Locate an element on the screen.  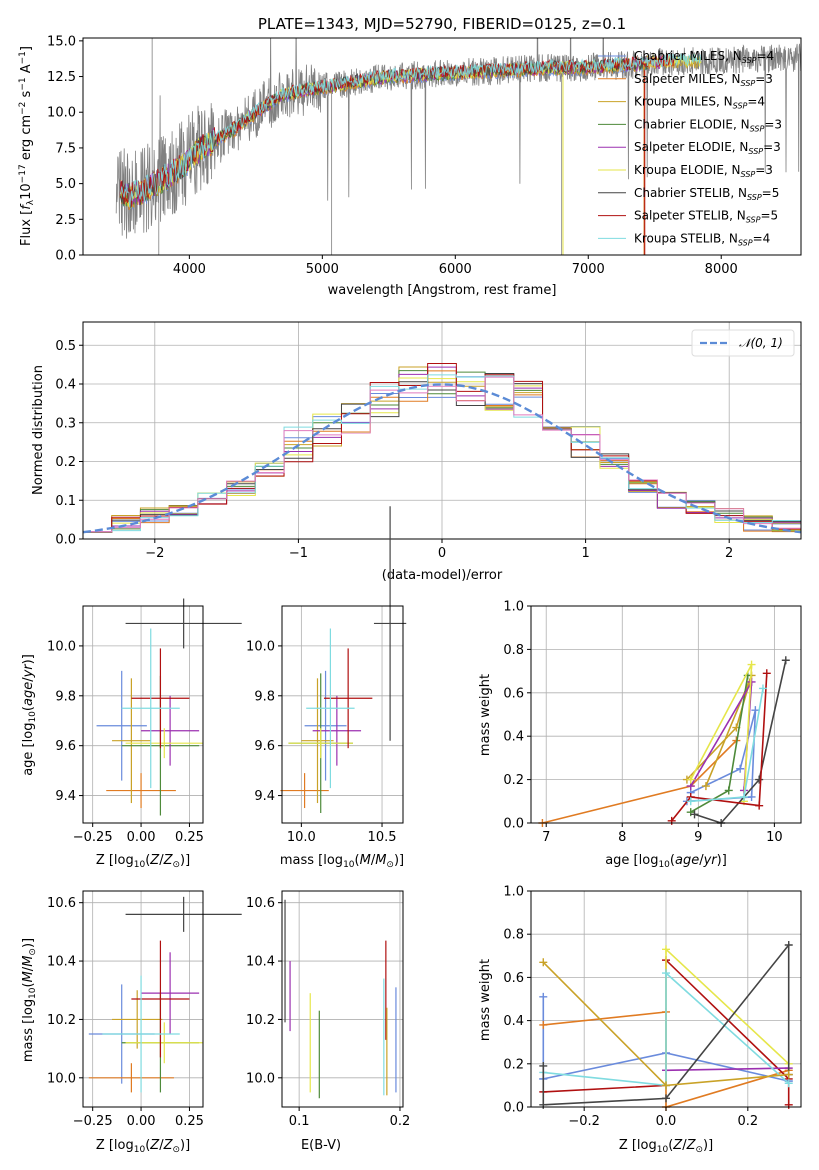
age-vs-metallicity-ytick-label: 9.8 is located at coordinates (65, 696).